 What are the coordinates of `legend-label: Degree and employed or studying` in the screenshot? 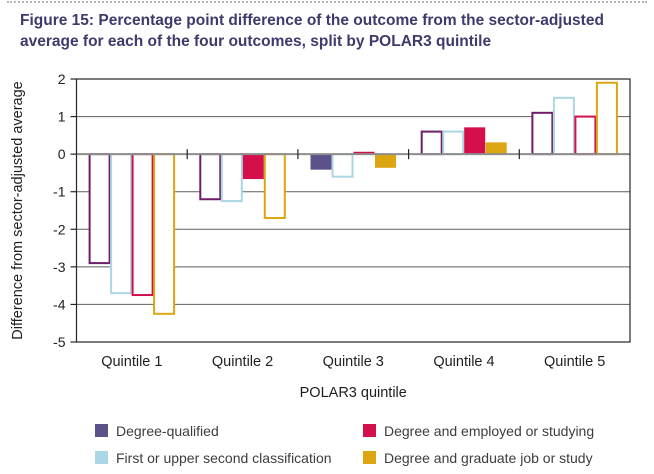 It's located at (489, 430).